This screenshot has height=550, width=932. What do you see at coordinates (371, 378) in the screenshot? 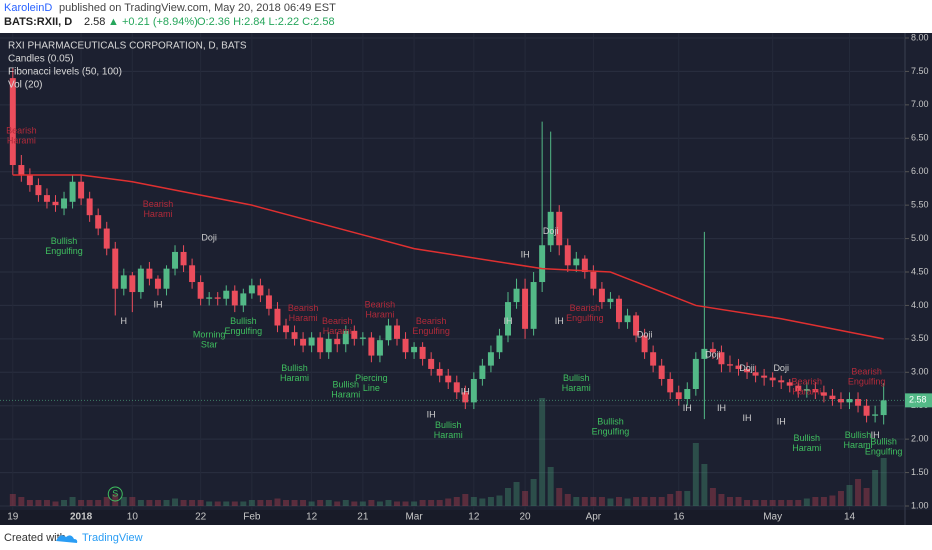
I see `pattern-label-line: Piercing` at bounding box center [371, 378].